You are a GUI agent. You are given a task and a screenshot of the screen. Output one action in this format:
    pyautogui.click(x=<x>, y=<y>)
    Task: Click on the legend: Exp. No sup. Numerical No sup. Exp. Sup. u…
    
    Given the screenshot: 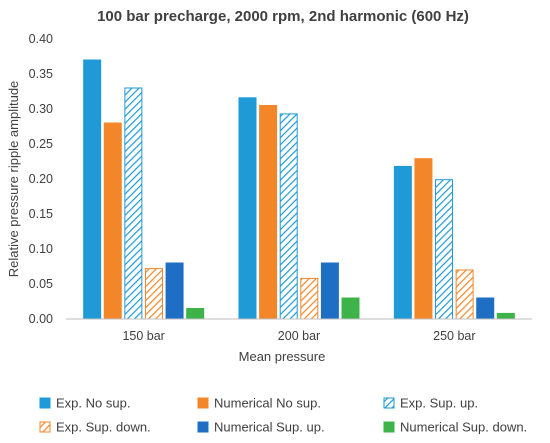 What is the action you would take?
    pyautogui.click(x=283, y=415)
    